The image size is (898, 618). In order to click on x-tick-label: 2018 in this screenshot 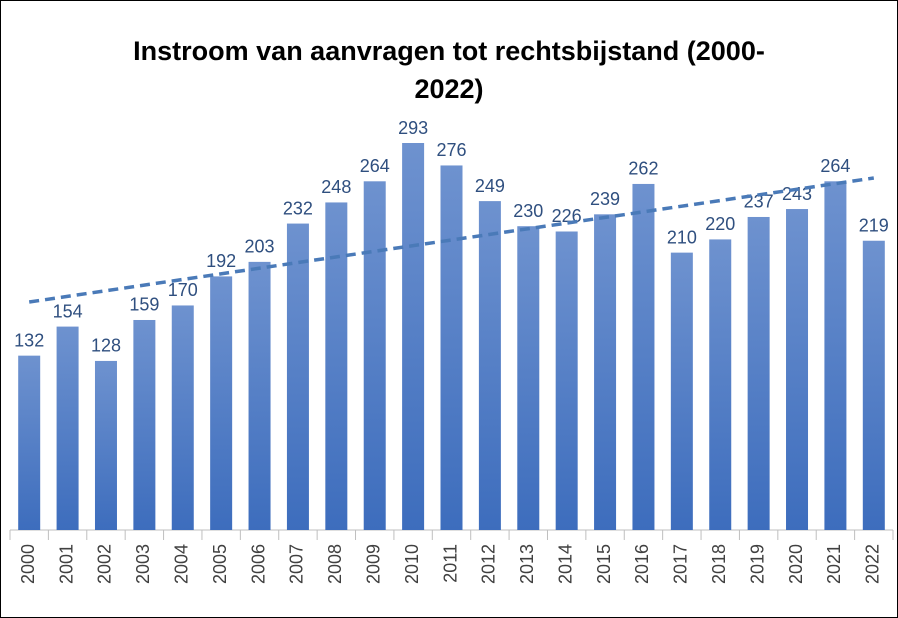, I will do `click(719, 564)`.